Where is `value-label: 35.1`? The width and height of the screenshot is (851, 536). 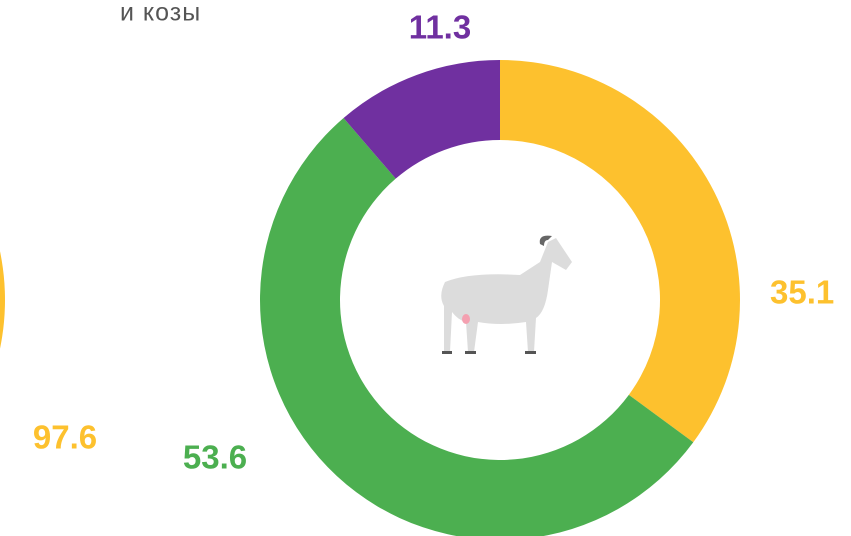 value-label: 35.1 is located at coordinates (802, 292).